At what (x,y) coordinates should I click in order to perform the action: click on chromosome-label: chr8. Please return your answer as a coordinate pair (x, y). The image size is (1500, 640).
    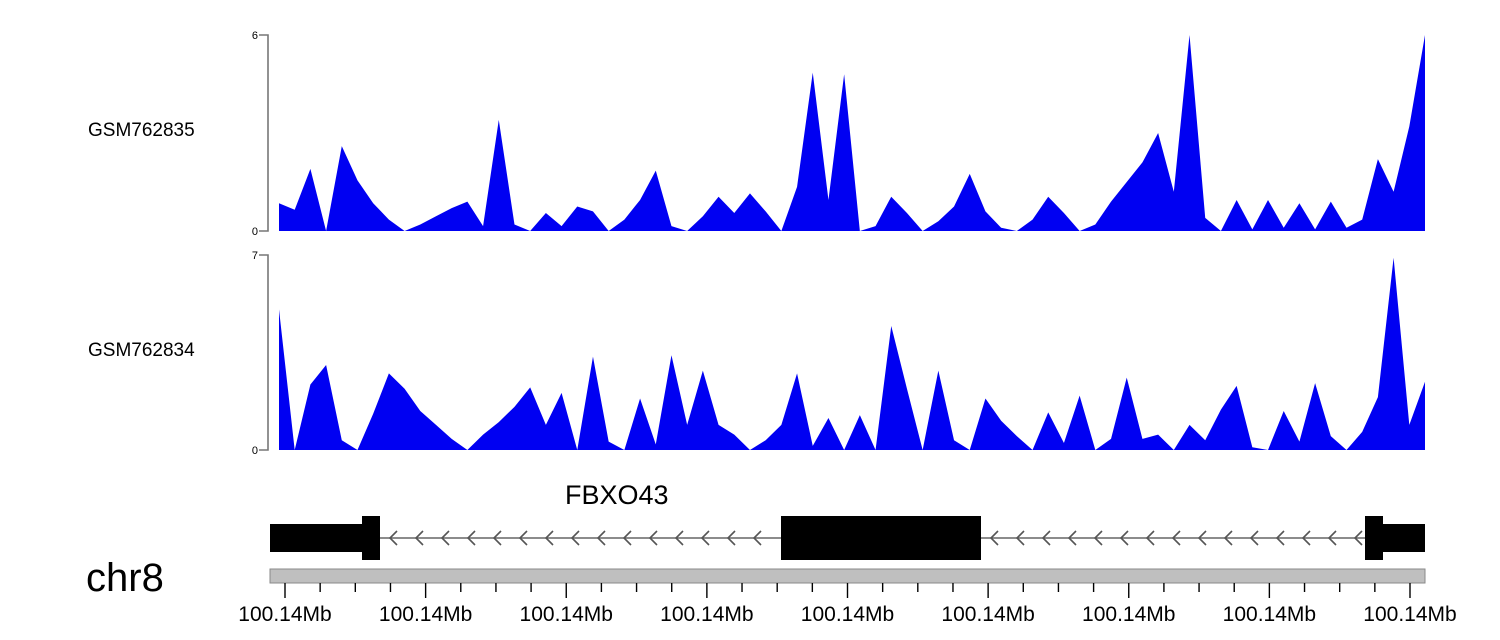
    Looking at the image, I should click on (125, 578).